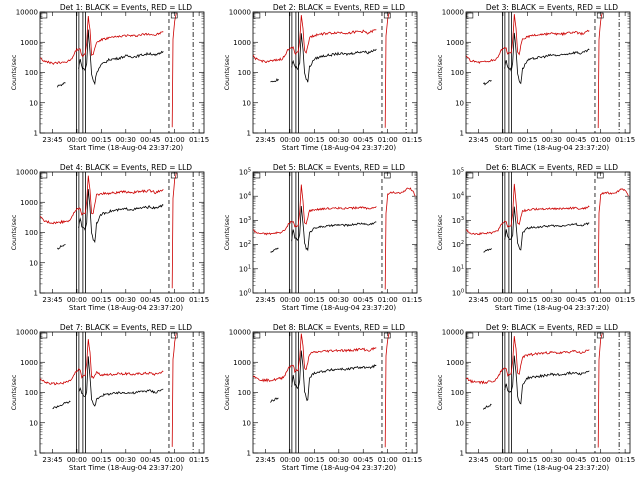 Image resolution: width=640 pixels, height=485 pixels. I want to click on x-tick-label: 00:00, so click(77, 460).